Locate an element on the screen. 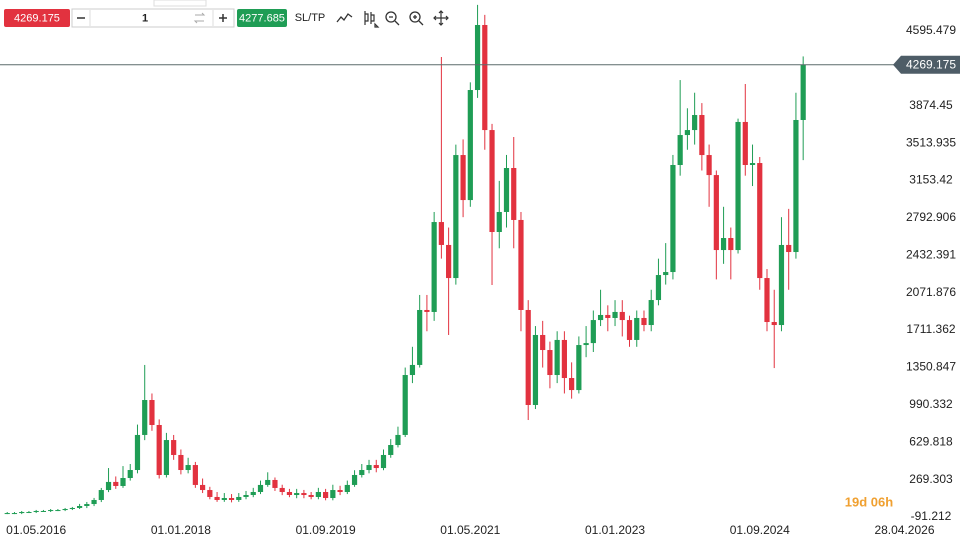  buy-button is located at coordinates (262, 18).